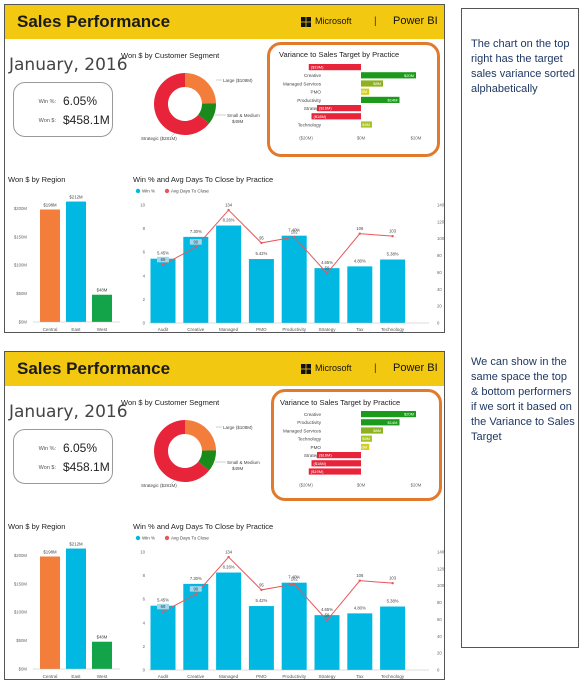  I want to click on win-bar-label: 5.45%, so click(163, 600).